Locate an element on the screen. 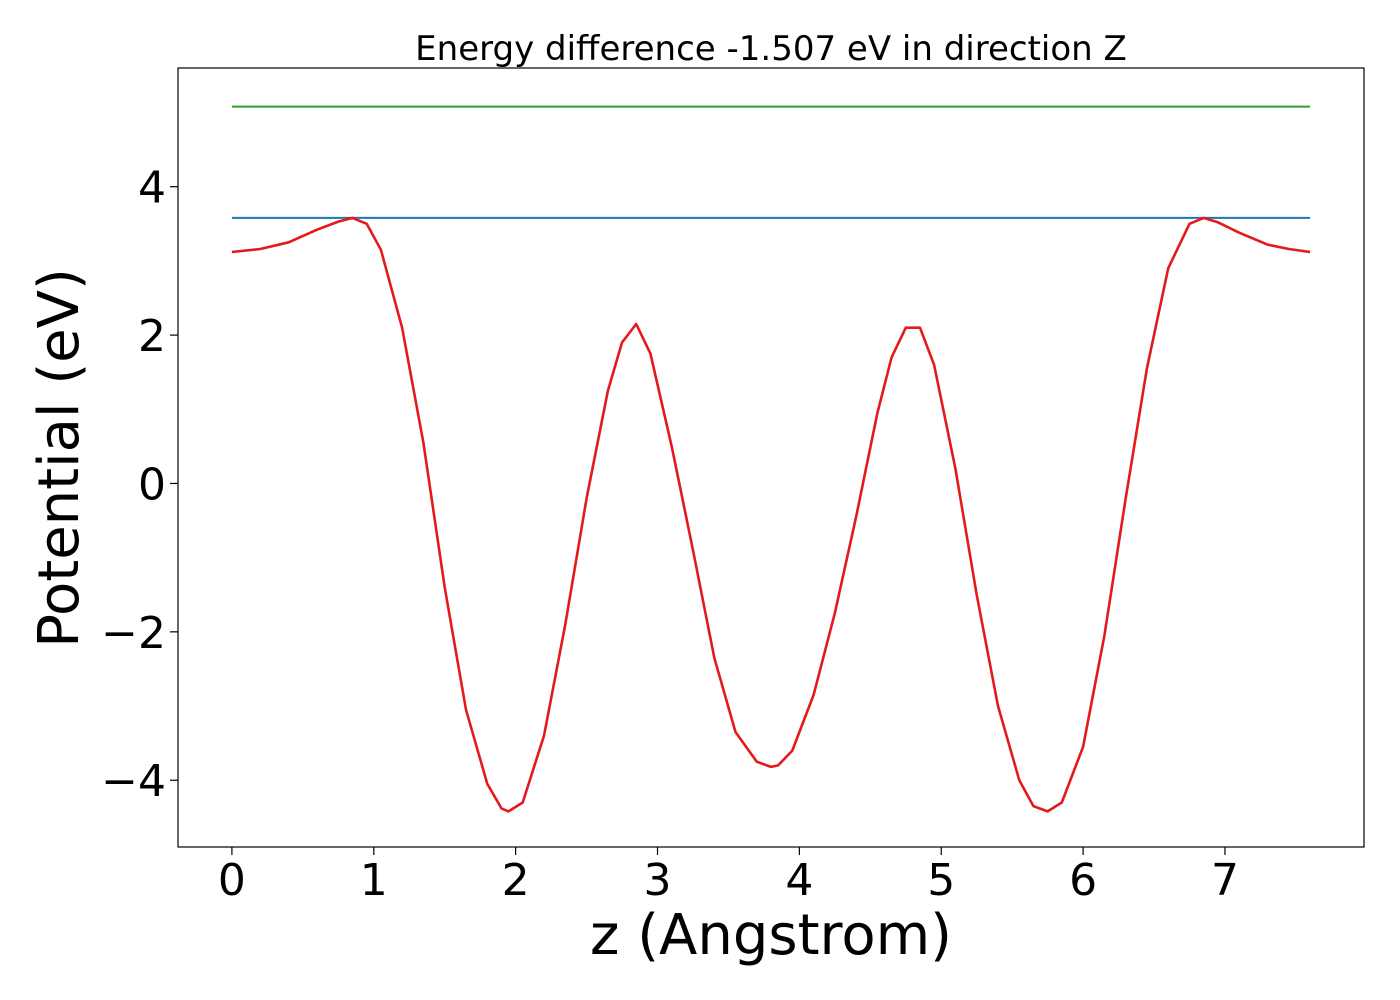 The width and height of the screenshot is (1400, 1000). x-tick-label: 2 is located at coordinates (516, 880).